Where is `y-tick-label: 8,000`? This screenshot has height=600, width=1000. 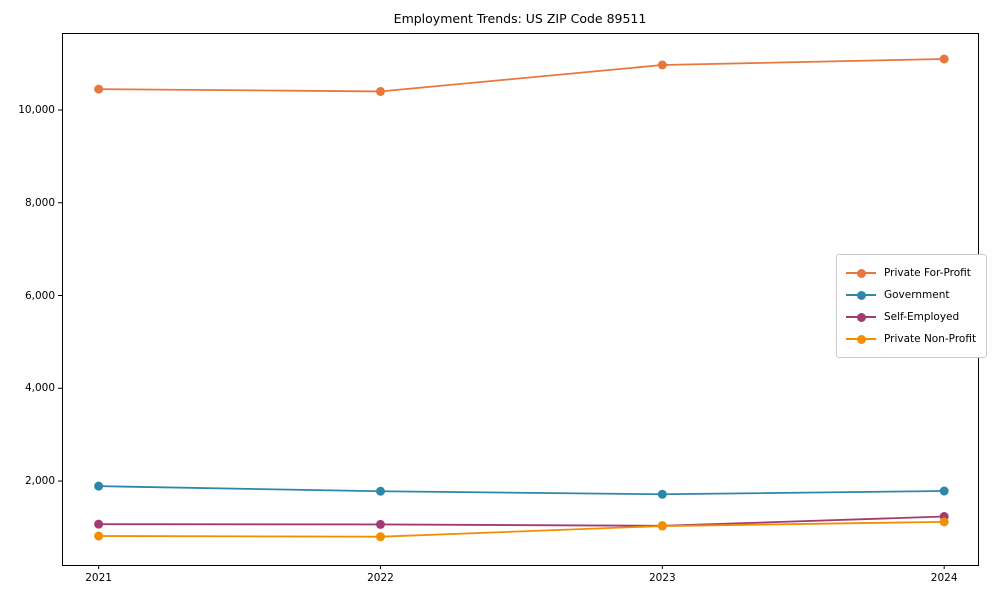 y-tick-label: 8,000 is located at coordinates (39, 202).